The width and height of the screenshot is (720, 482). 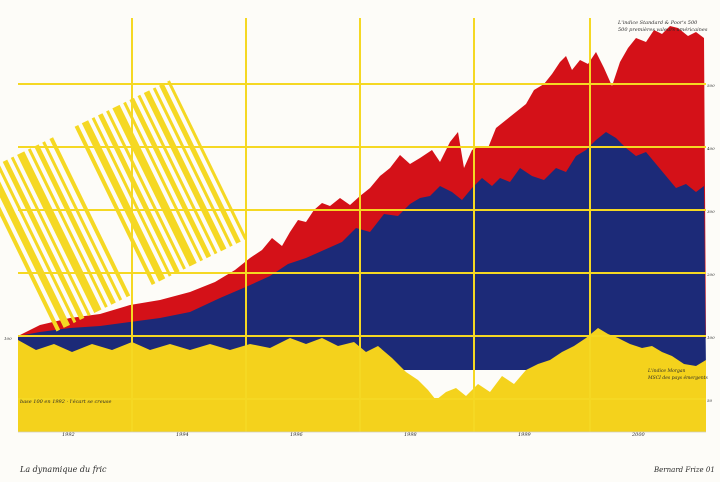 What do you see at coordinates (657, 23) in the screenshot?
I see `note-top-line1: L'indice Standard & Poor's 500` at bounding box center [657, 23].